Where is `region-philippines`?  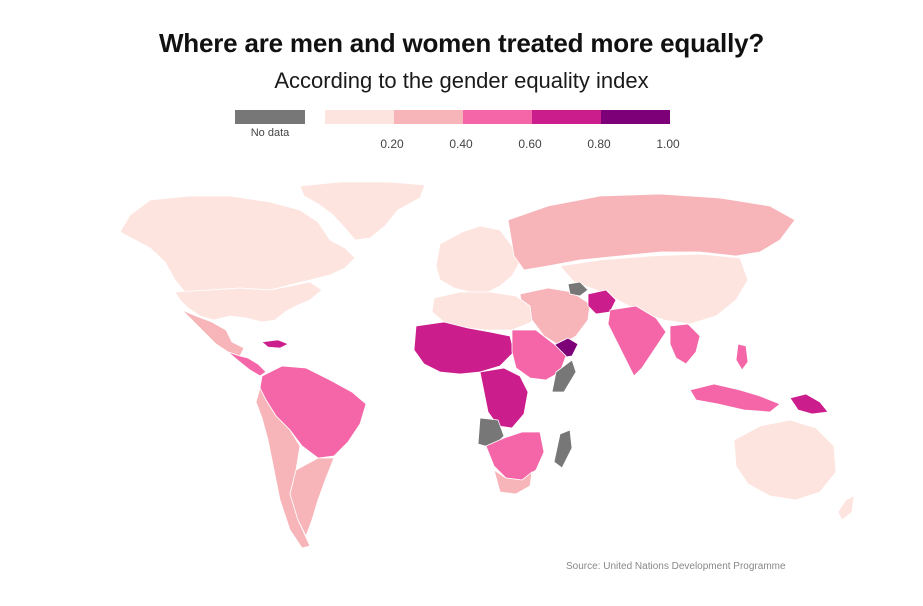 region-philippines is located at coordinates (742, 357).